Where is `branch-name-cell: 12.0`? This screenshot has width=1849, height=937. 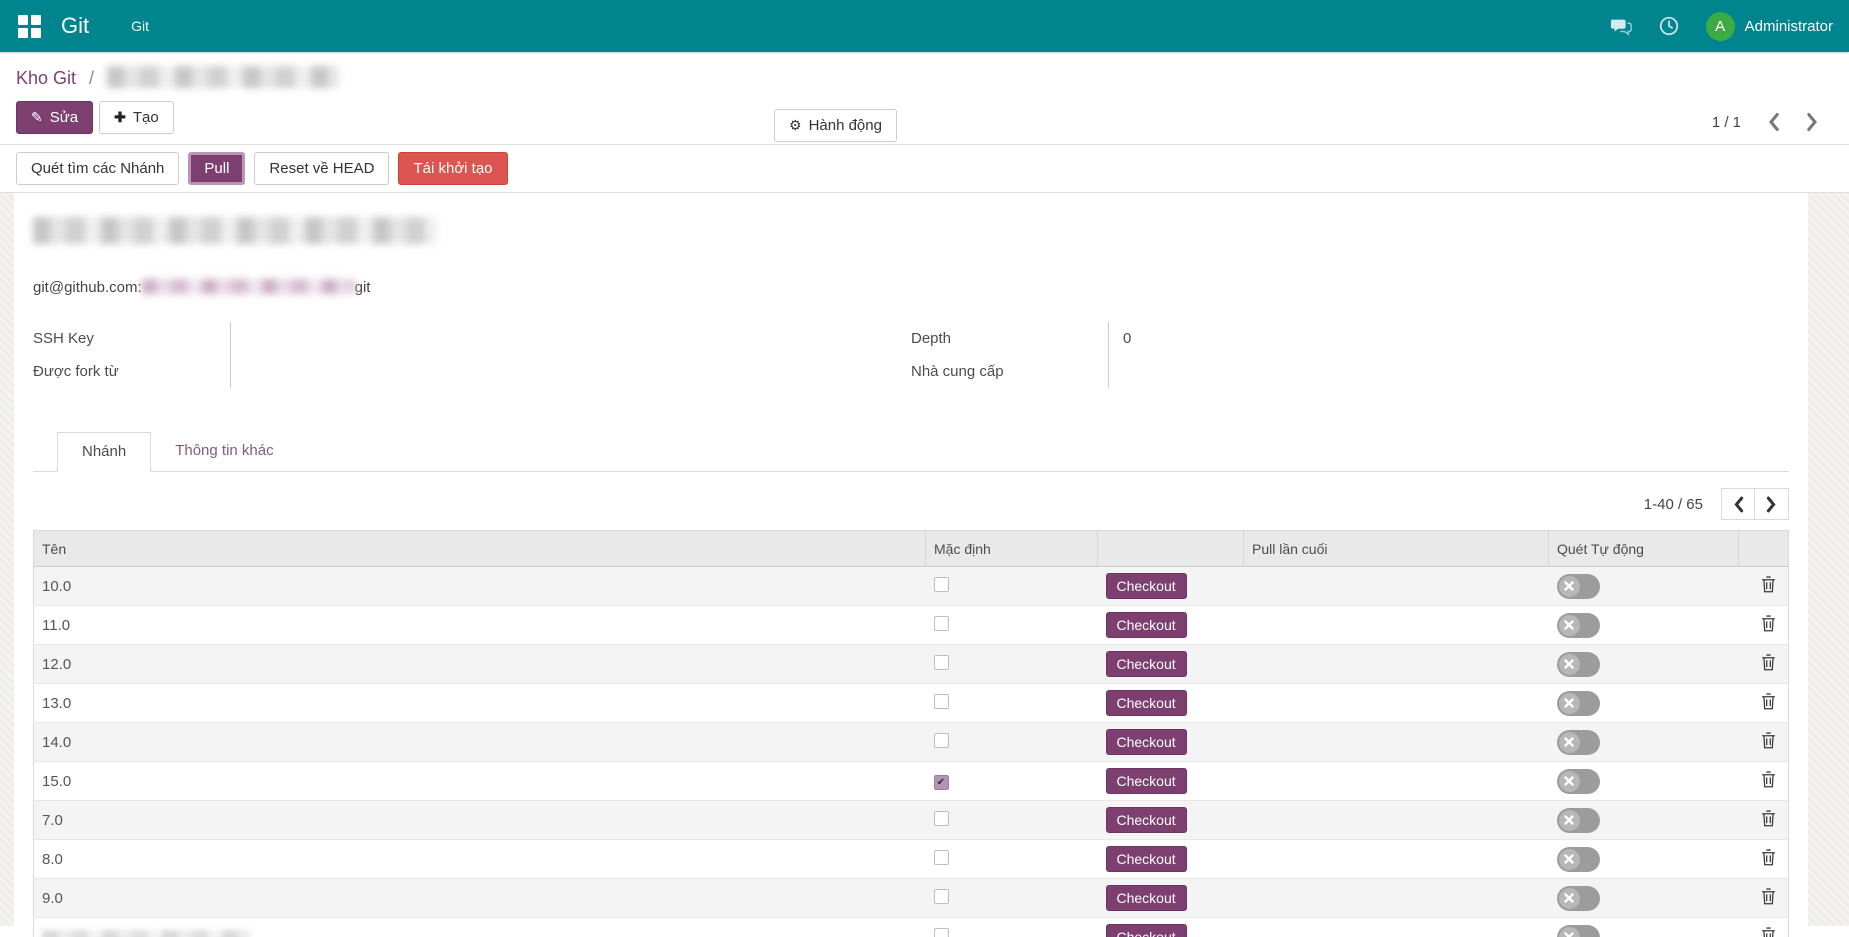 branch-name-cell: 12.0 is located at coordinates (479, 664).